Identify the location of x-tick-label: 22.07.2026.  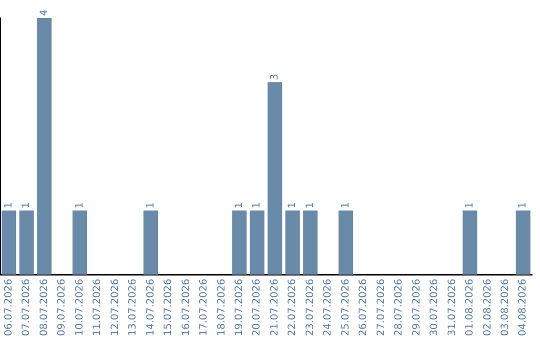
(292, 307).